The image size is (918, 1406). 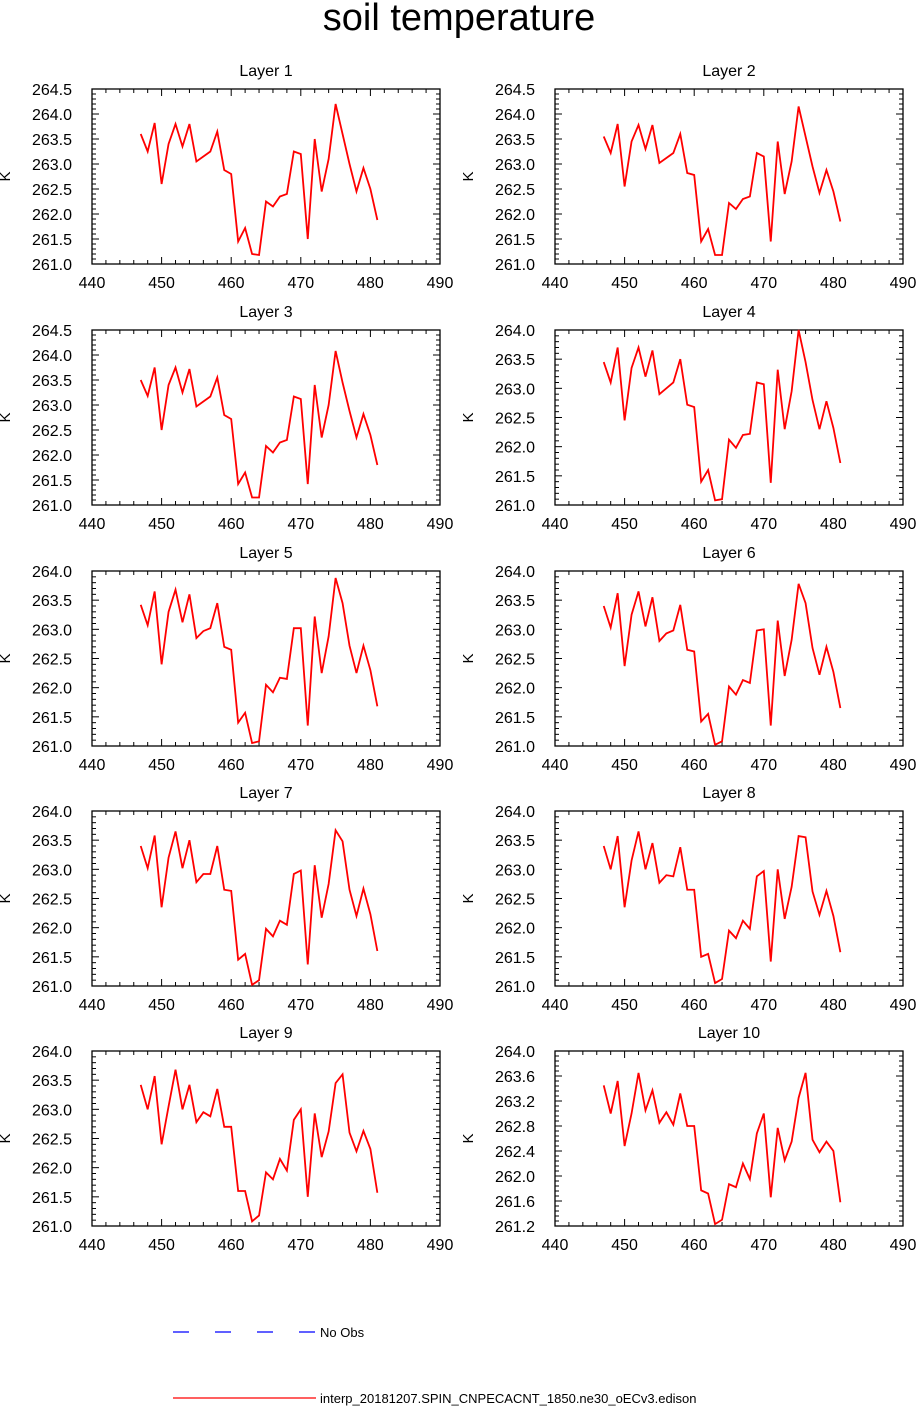 What do you see at coordinates (515, 1127) in the screenshot?
I see `y-tick-label: 262.8` at bounding box center [515, 1127].